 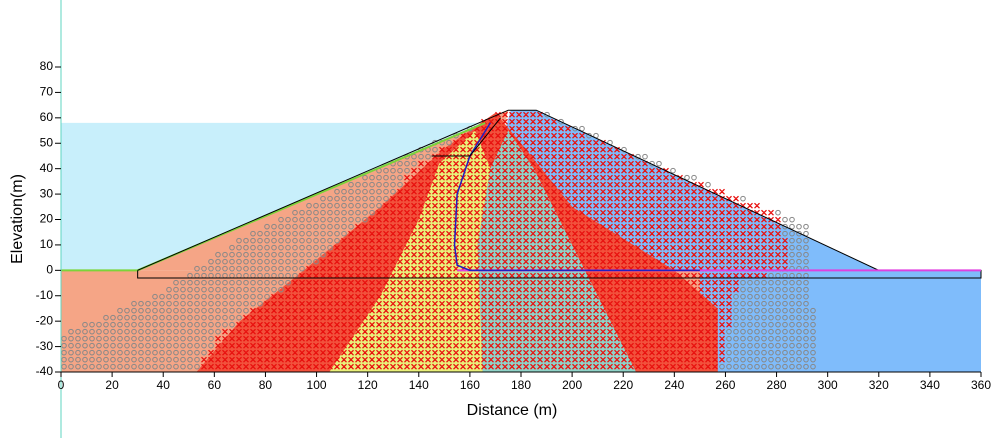 What do you see at coordinates (466, 137) in the screenshot?
I see `core-line` at bounding box center [466, 137].